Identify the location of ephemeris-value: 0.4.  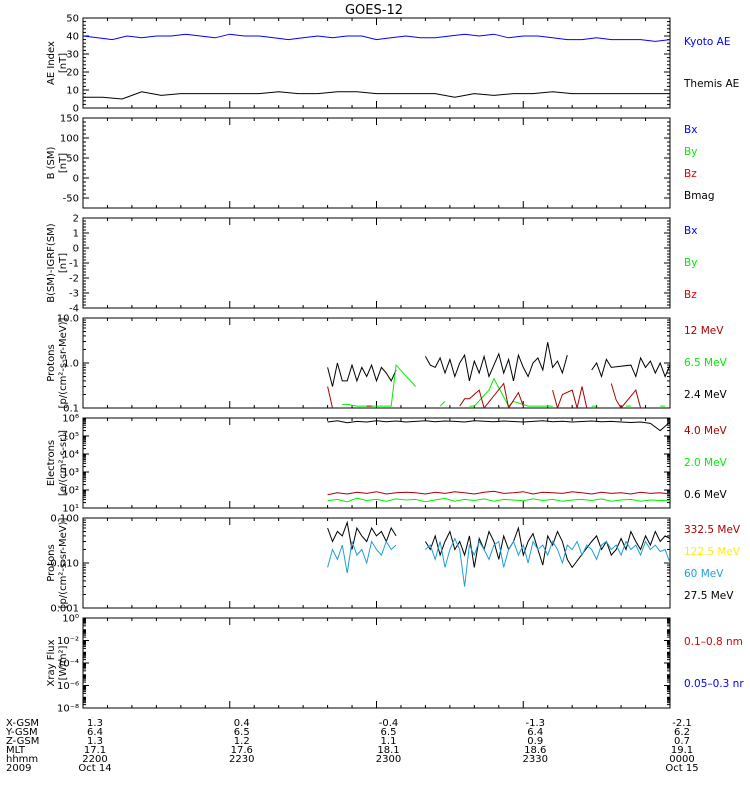
(242, 723).